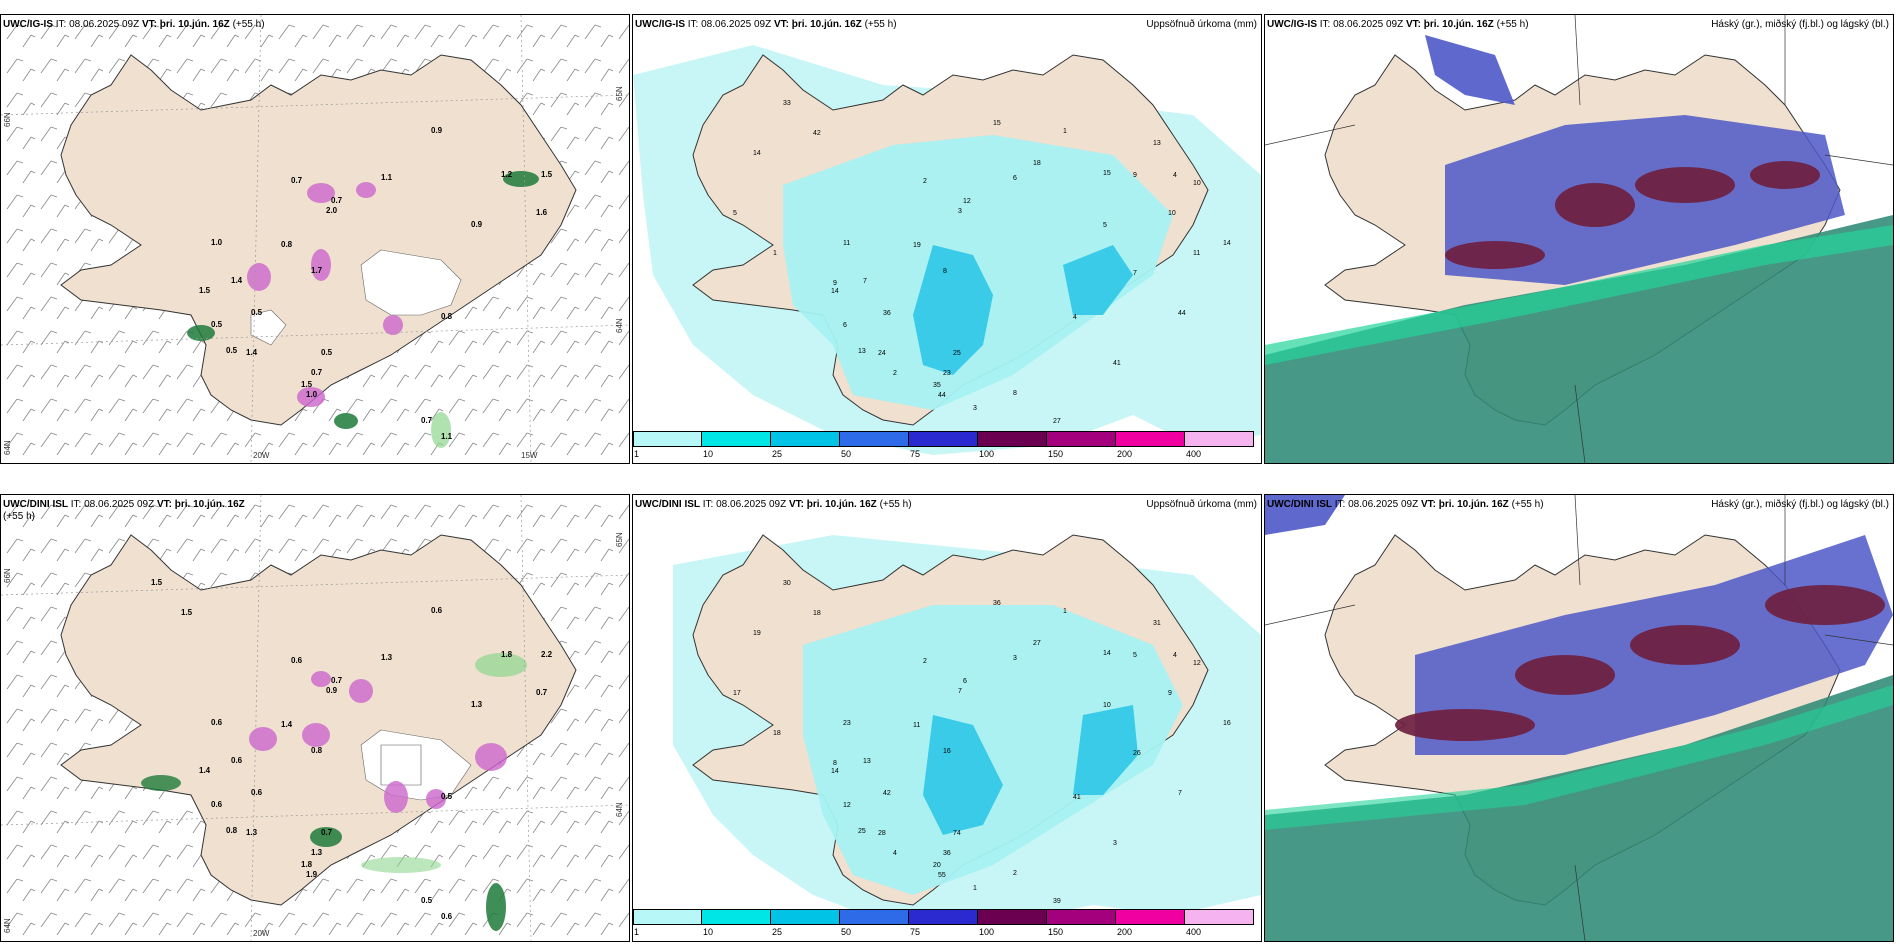  What do you see at coordinates (943, 917) in the screenshot?
I see `precip-colorbar` at bounding box center [943, 917].